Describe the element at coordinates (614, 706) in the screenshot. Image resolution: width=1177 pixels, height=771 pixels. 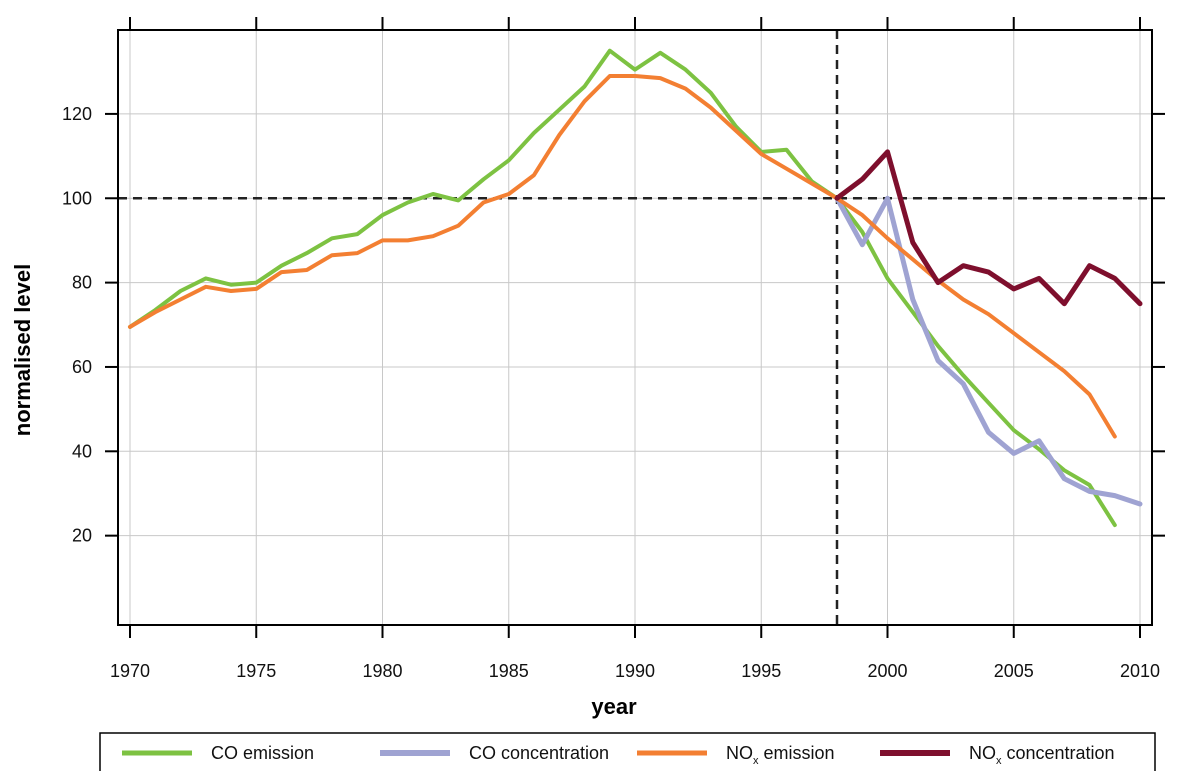
I see `x-axis-title: year` at that location.